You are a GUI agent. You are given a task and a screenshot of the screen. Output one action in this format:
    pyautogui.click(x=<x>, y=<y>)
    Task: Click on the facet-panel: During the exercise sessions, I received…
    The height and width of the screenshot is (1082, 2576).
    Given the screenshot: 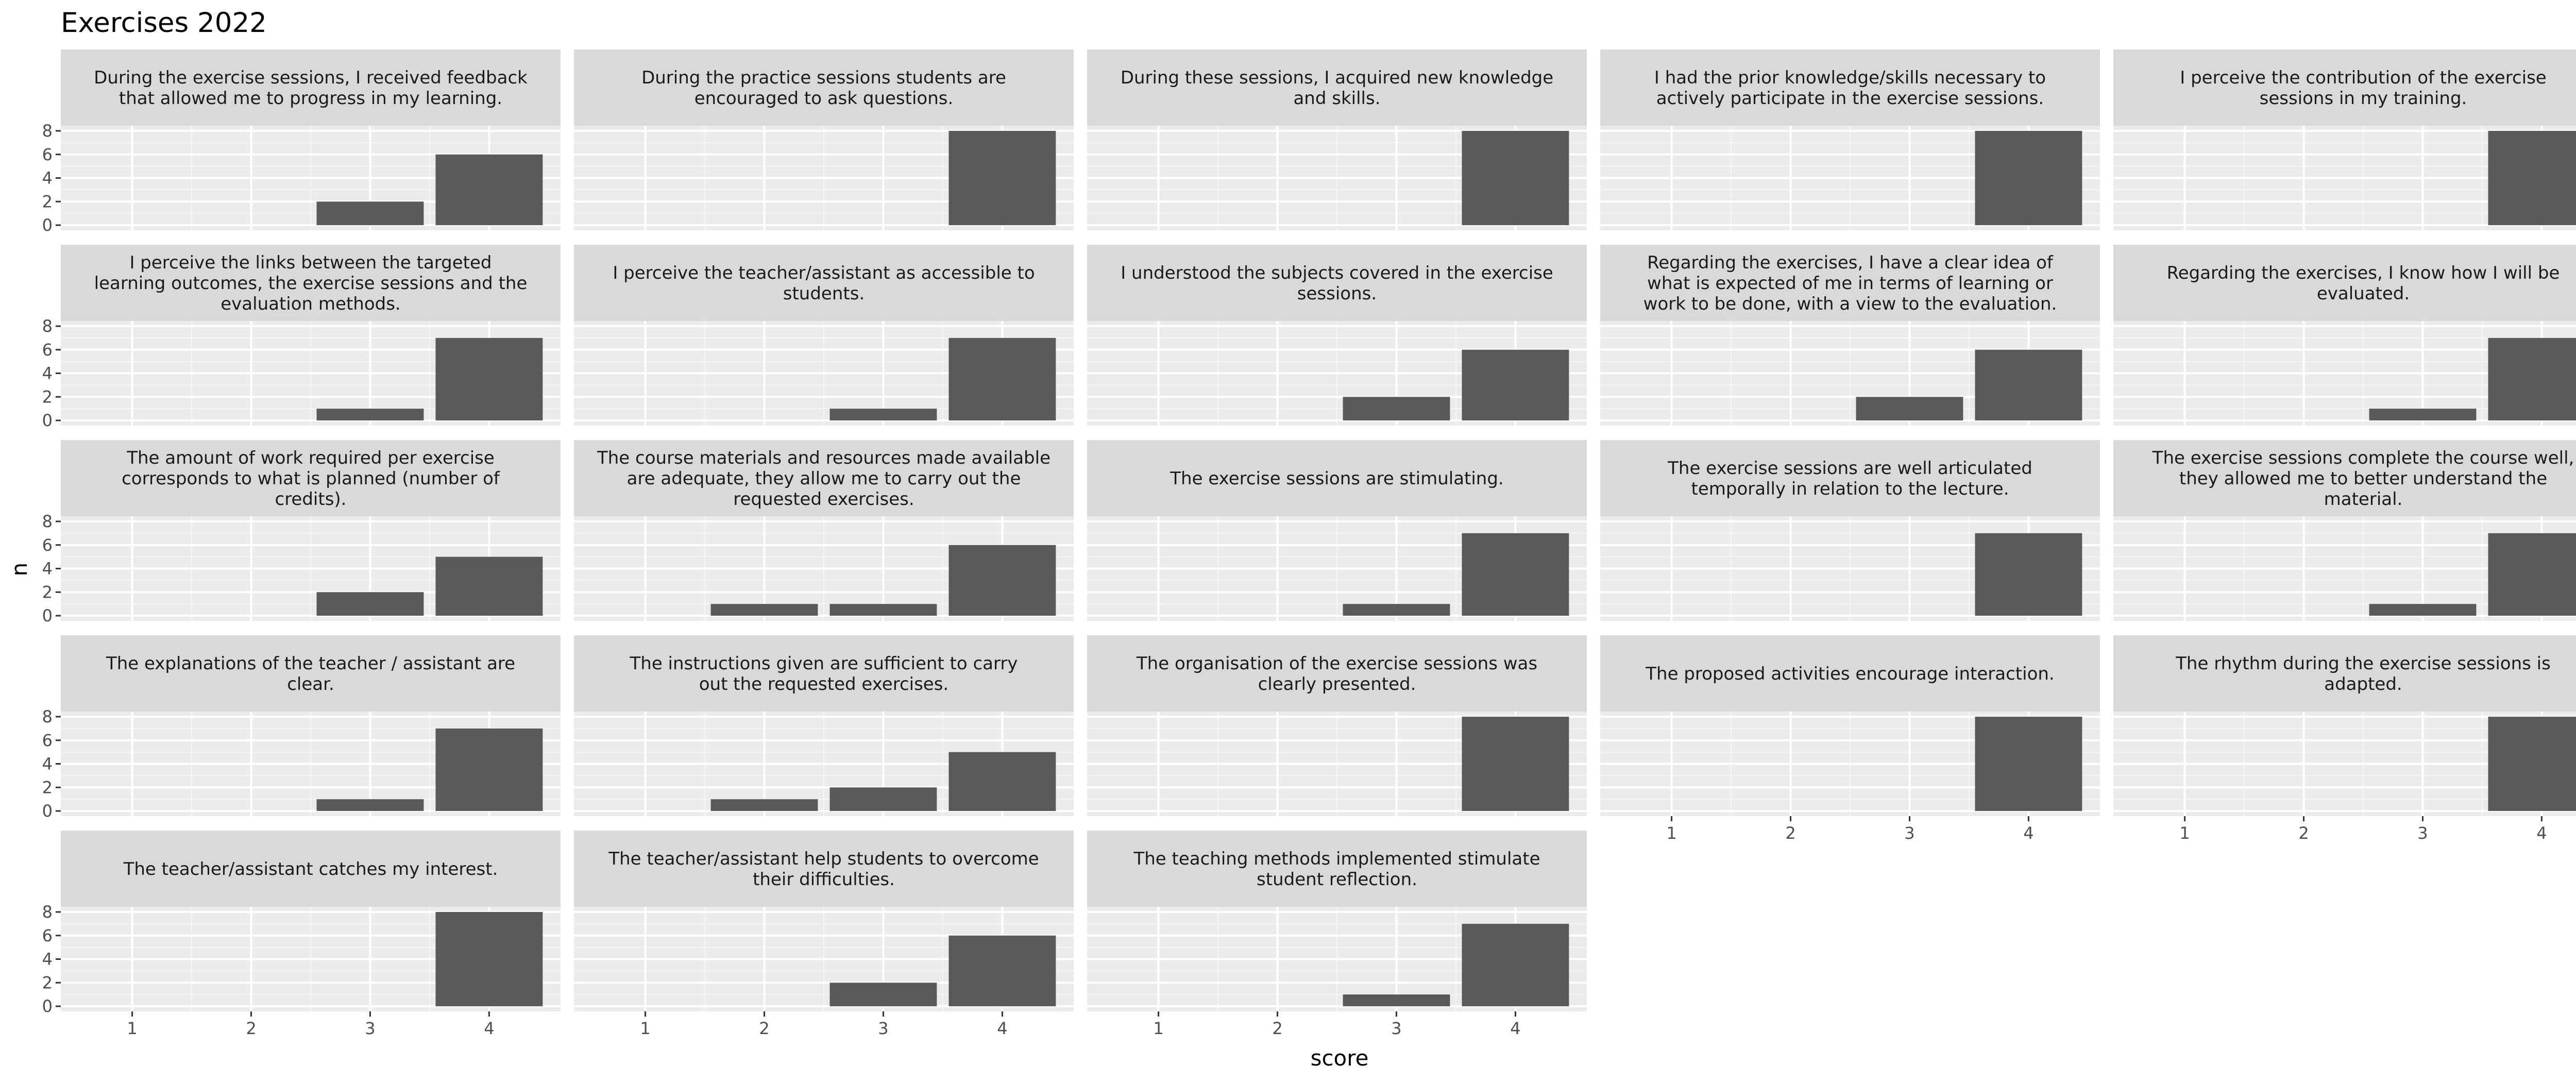 What is the action you would take?
    pyautogui.click(x=301, y=142)
    